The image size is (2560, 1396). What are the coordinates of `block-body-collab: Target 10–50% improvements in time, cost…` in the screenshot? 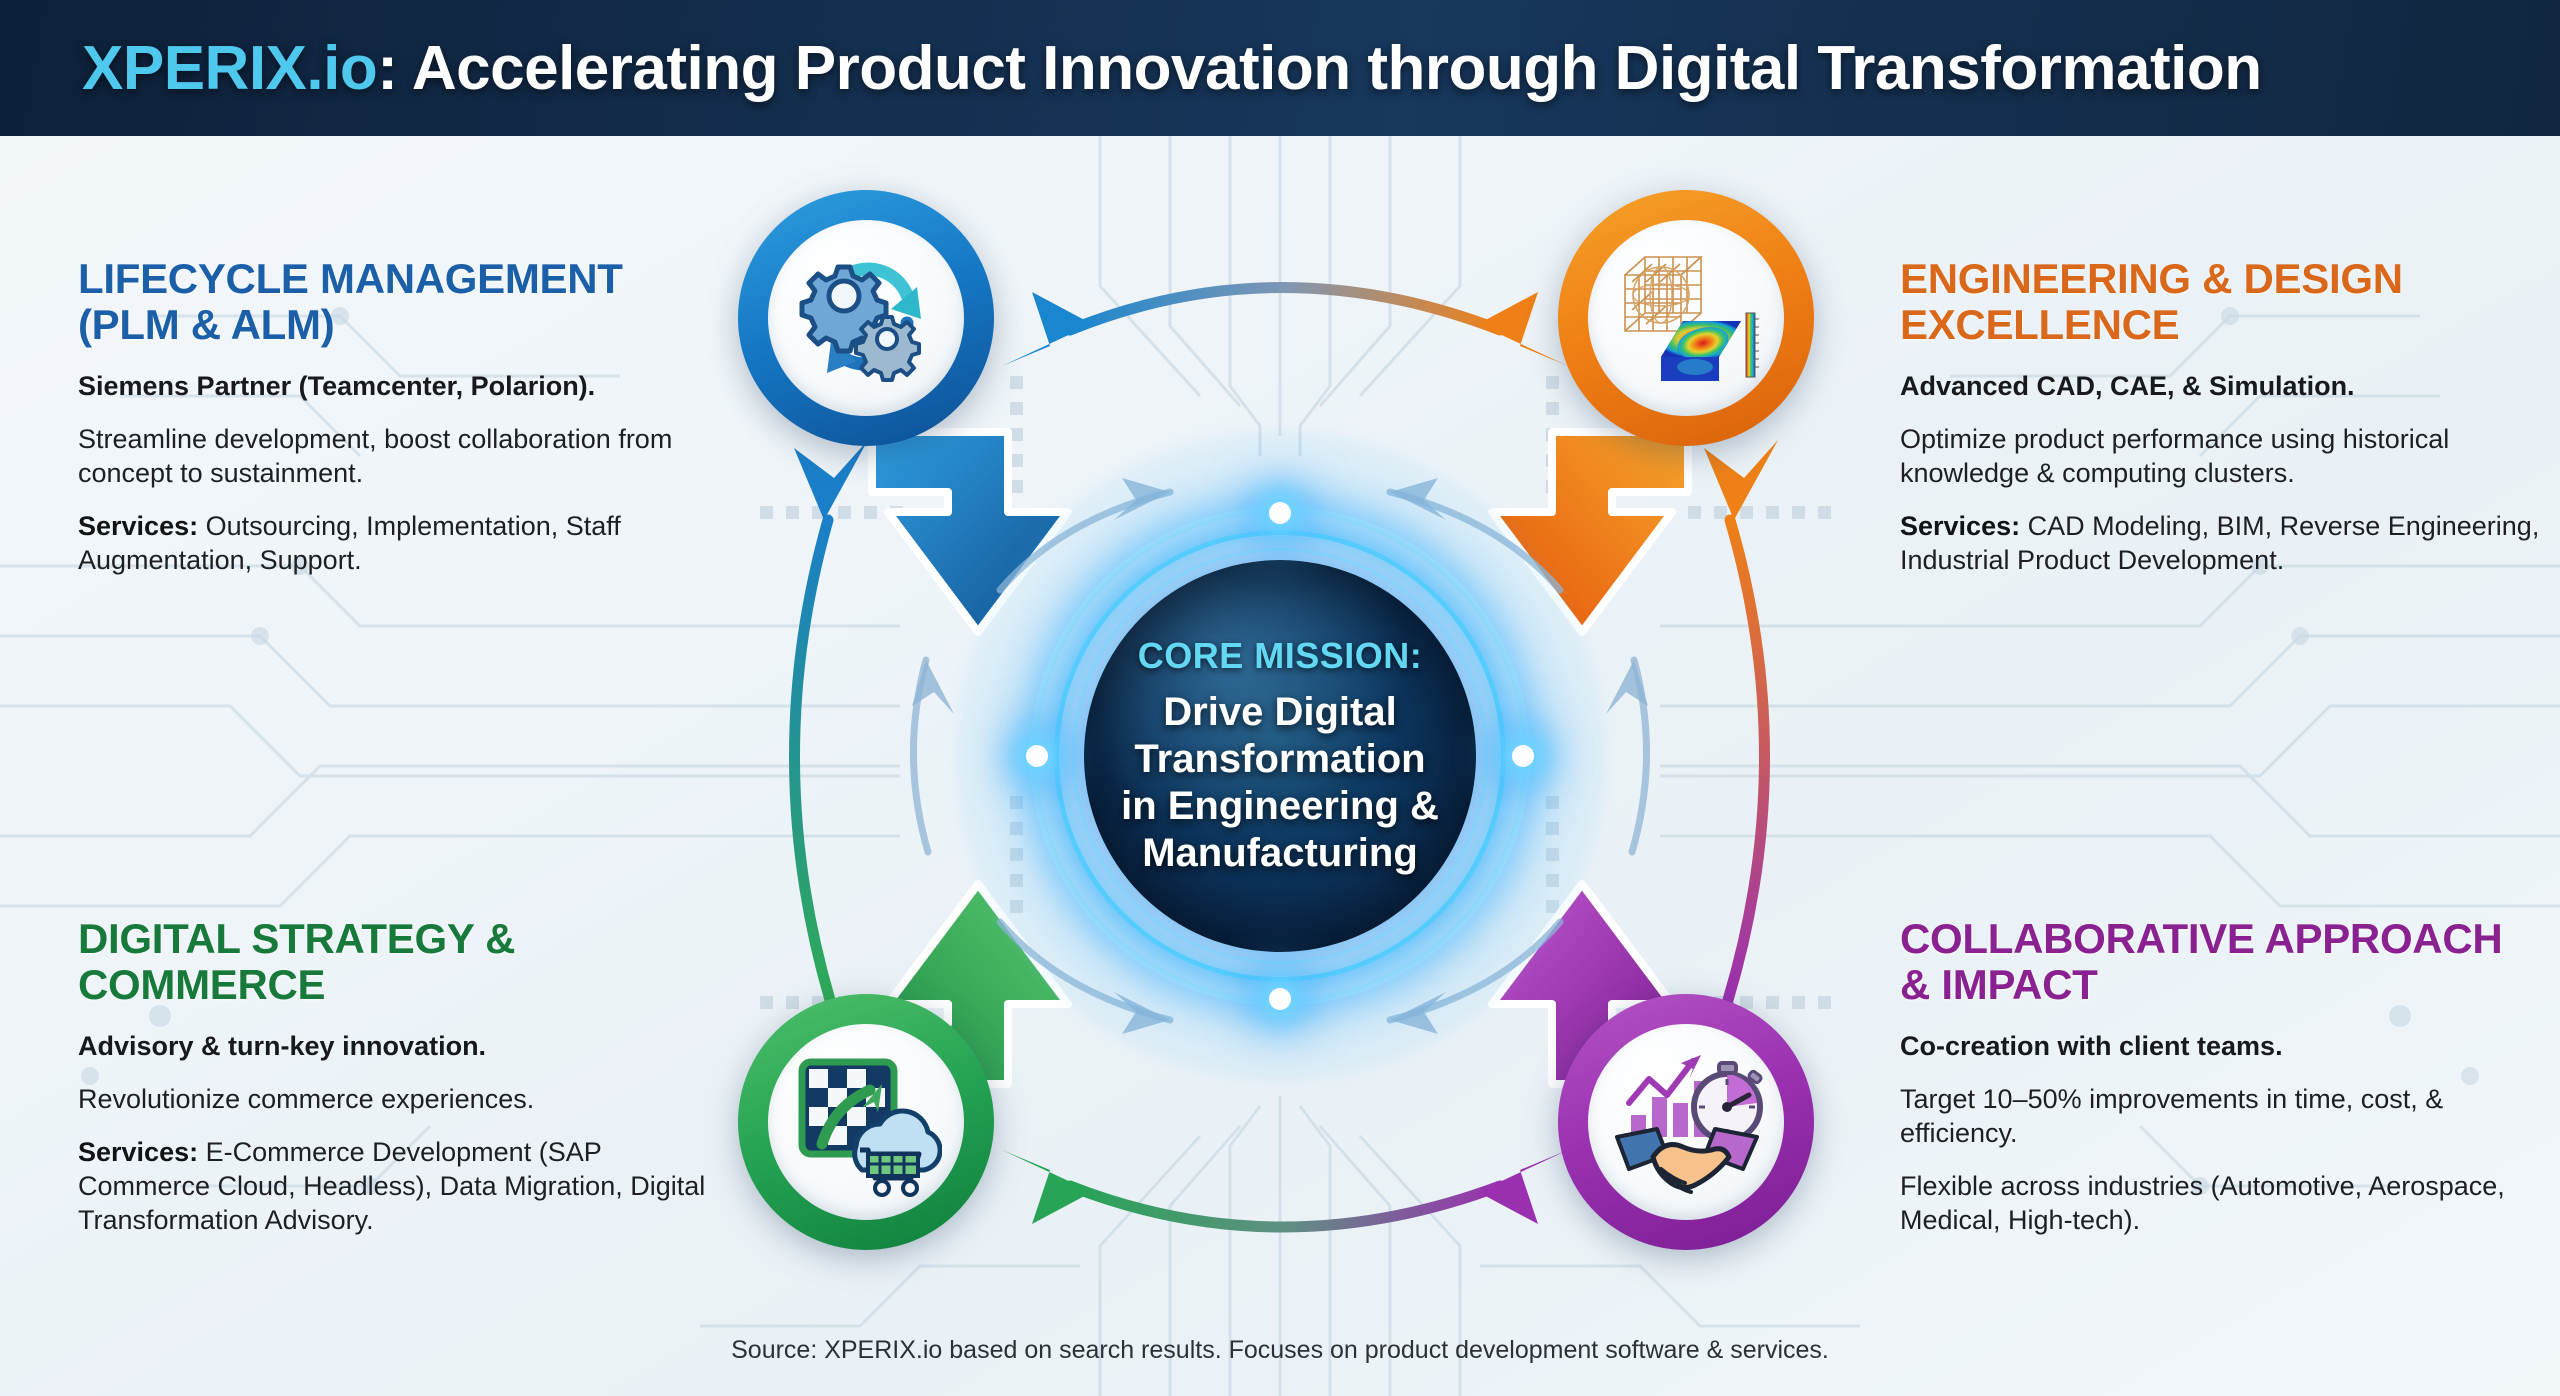 It's located at (2172, 1116).